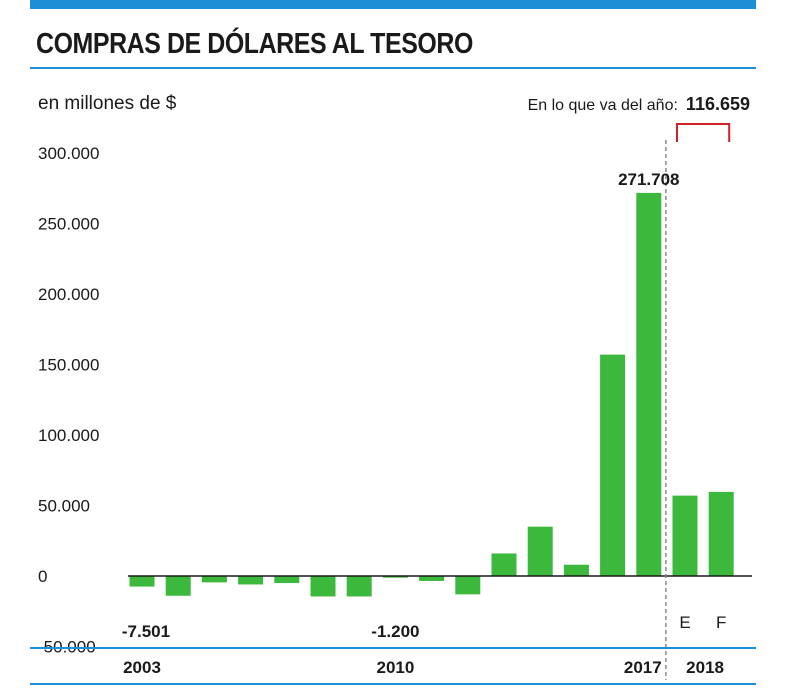  What do you see at coordinates (68, 365) in the screenshot?
I see `y-tick-label: 150.000` at bounding box center [68, 365].